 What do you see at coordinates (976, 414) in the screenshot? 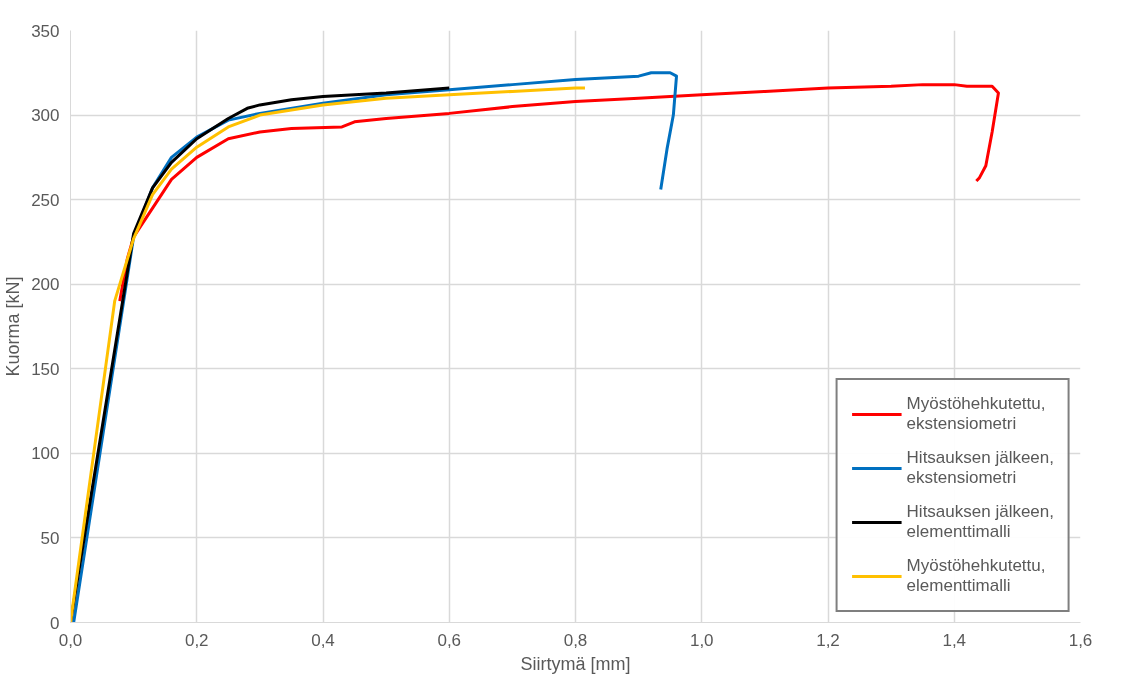
I see `legend-label: Myöstöhehkutettu, ekstensiometri` at bounding box center [976, 414].